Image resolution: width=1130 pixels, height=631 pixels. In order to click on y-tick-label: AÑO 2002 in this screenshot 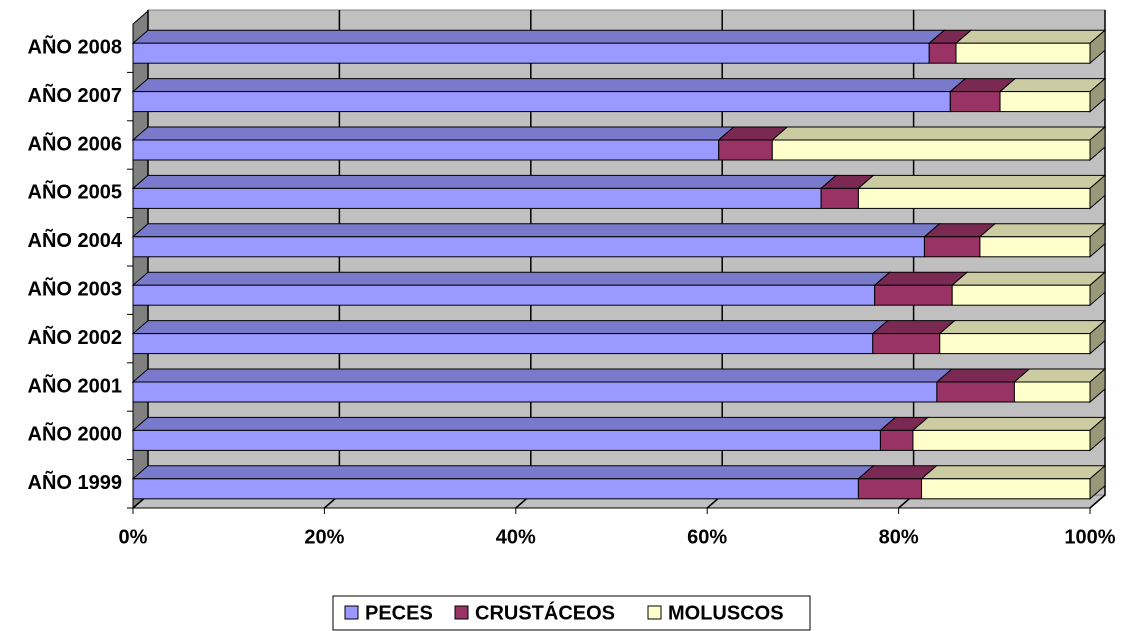, I will do `click(75, 337)`.